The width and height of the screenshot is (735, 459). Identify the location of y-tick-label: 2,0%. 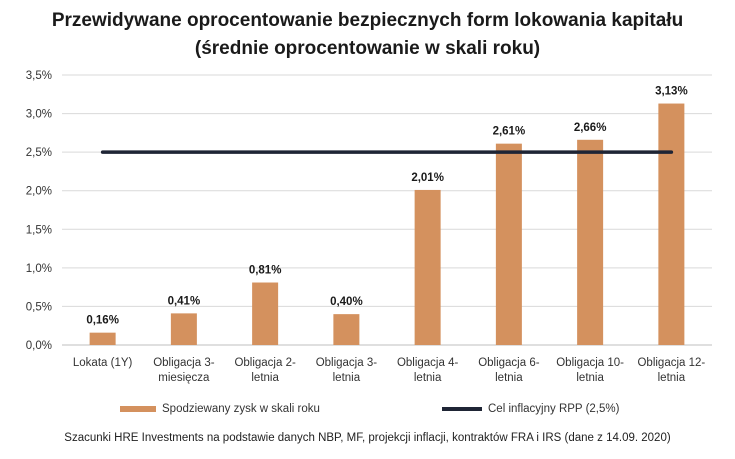
(39, 192).